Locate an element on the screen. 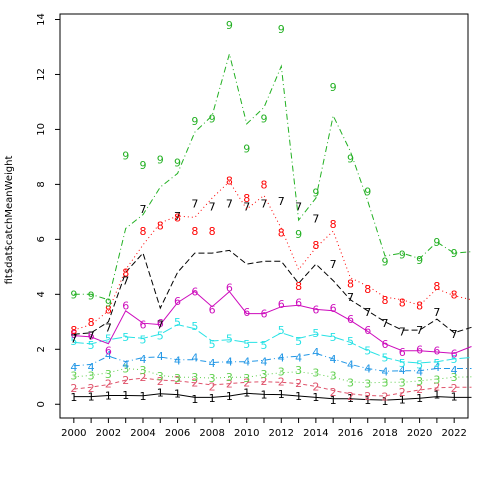 The image size is (480, 480). x-tick-label: 2004 is located at coordinates (142, 433).